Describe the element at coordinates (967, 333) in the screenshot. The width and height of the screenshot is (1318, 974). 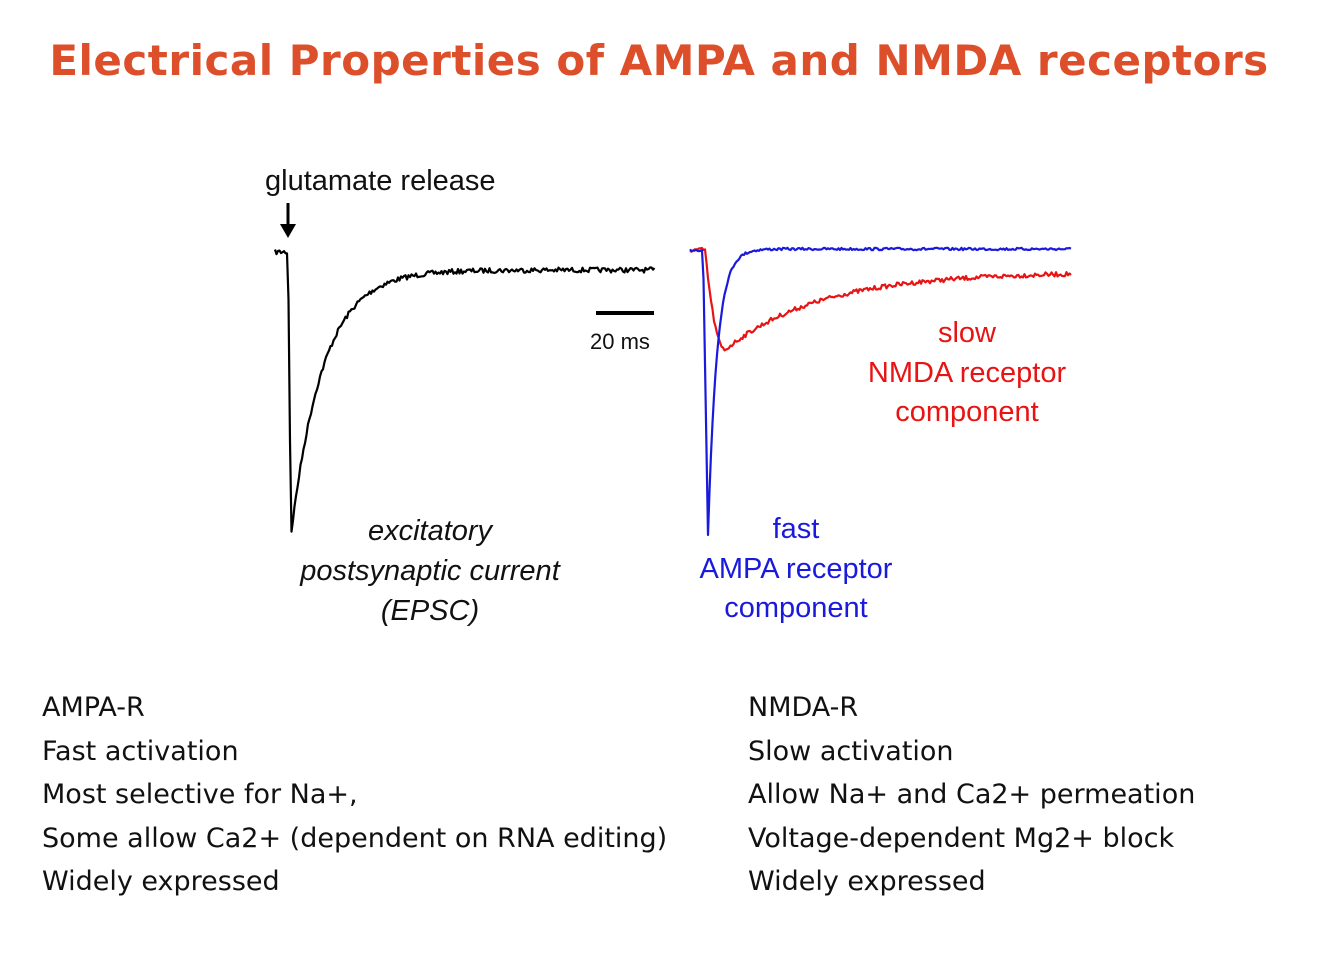
I see `nmda-label-line-1: slow` at that location.